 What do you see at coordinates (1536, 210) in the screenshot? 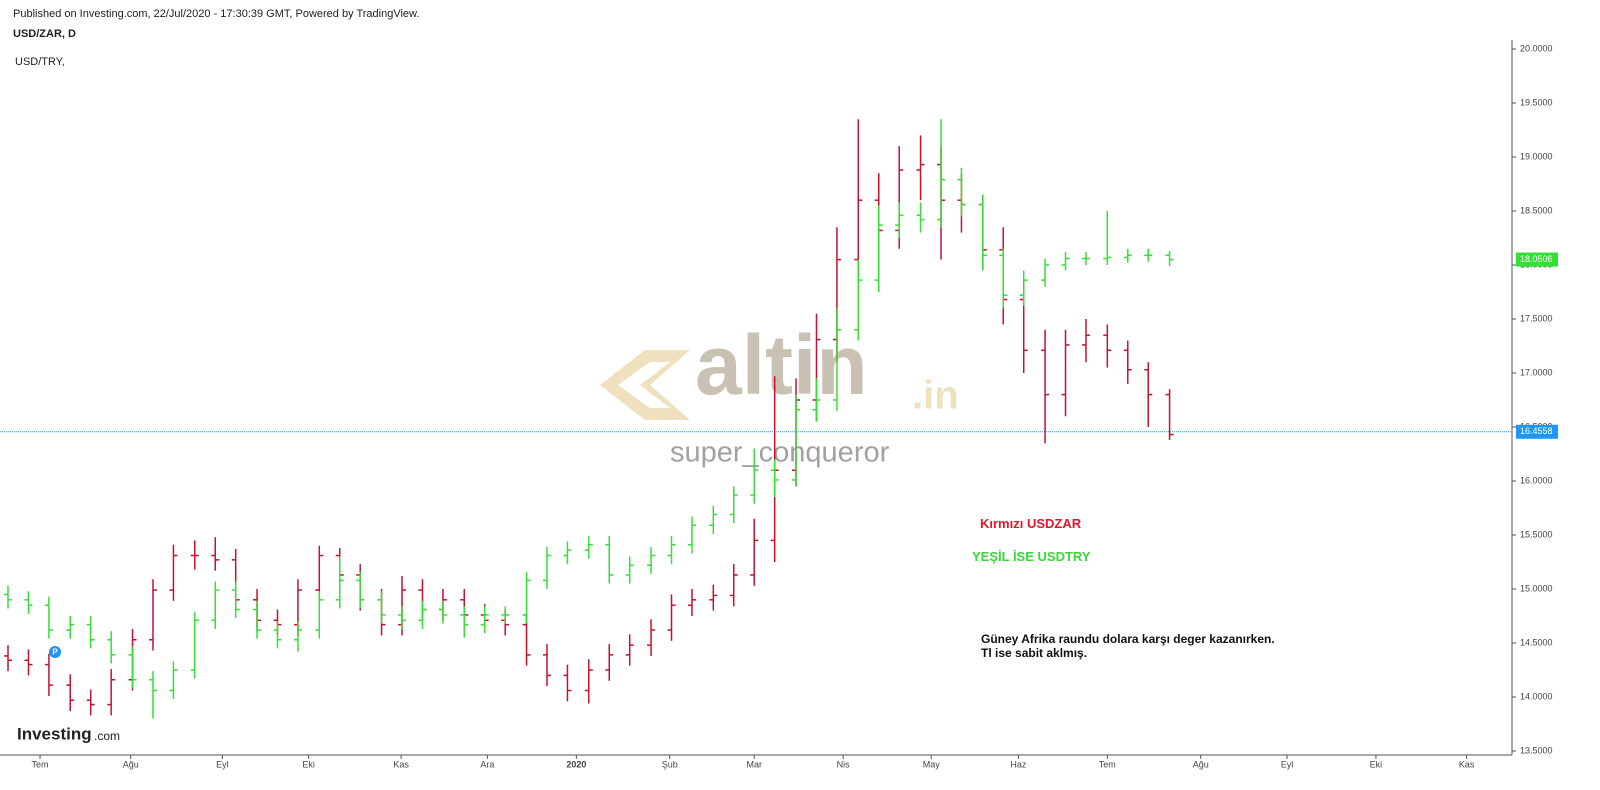
I see `y-tick-label: 18.5000` at bounding box center [1536, 210].